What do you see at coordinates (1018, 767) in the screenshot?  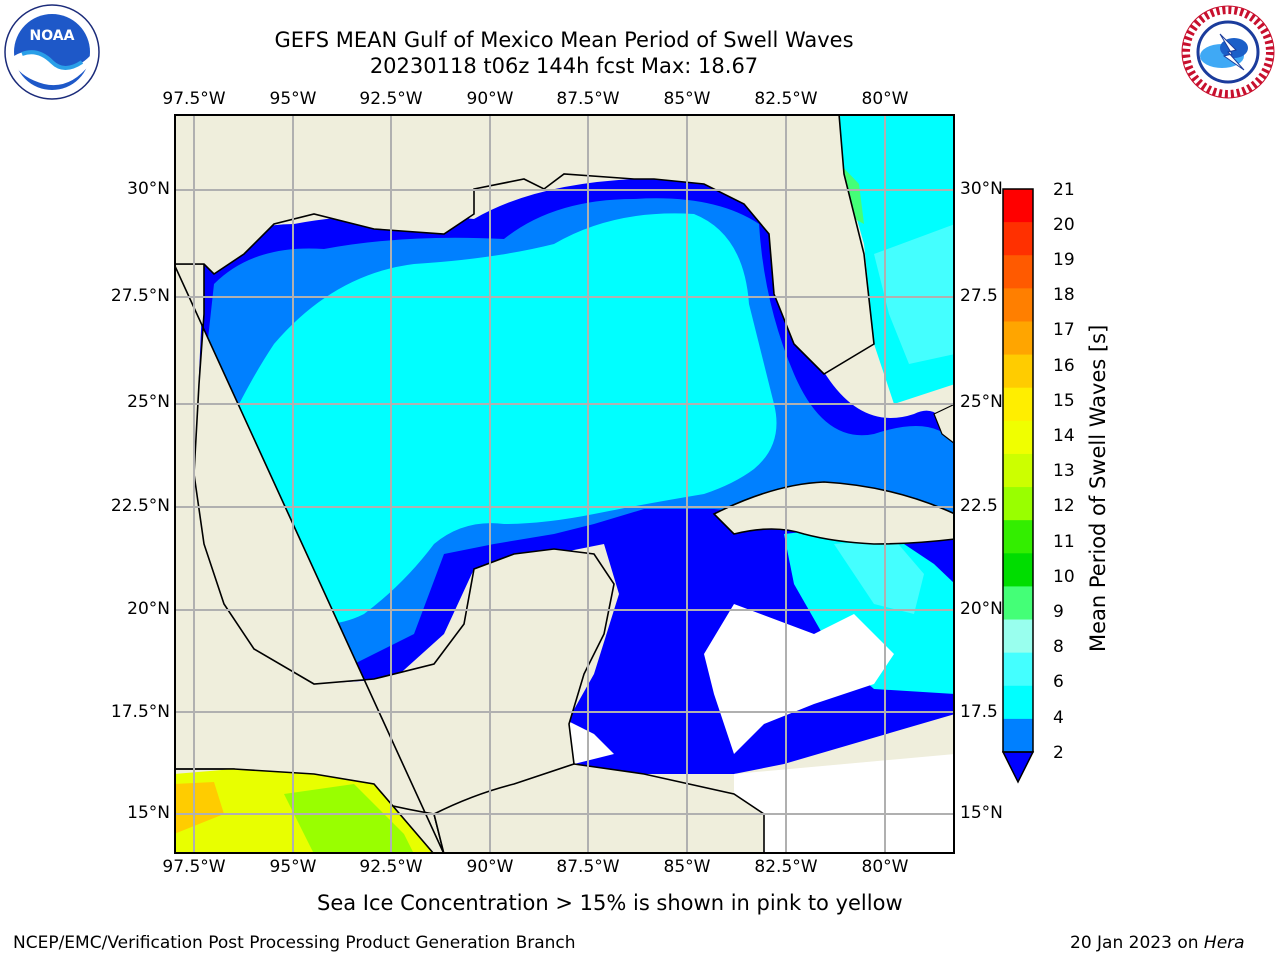 I see `colorbar-extension` at bounding box center [1018, 767].